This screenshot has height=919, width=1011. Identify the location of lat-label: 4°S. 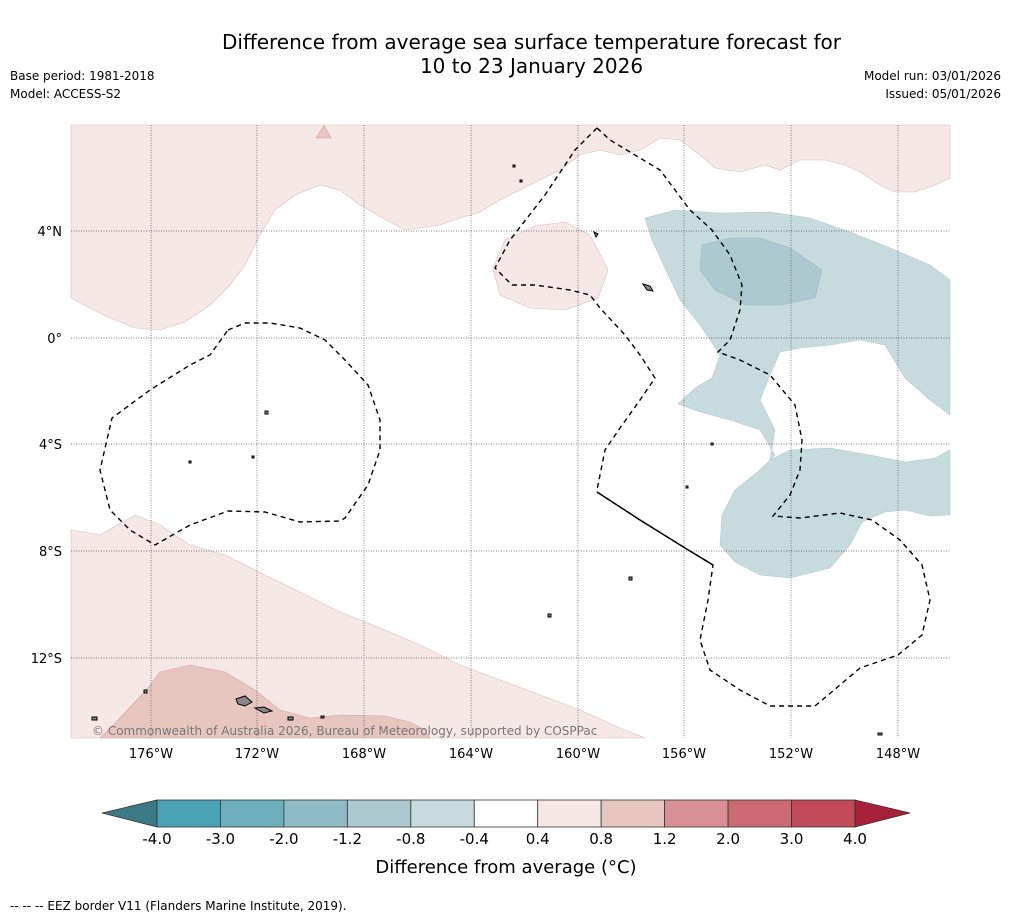
(50, 445).